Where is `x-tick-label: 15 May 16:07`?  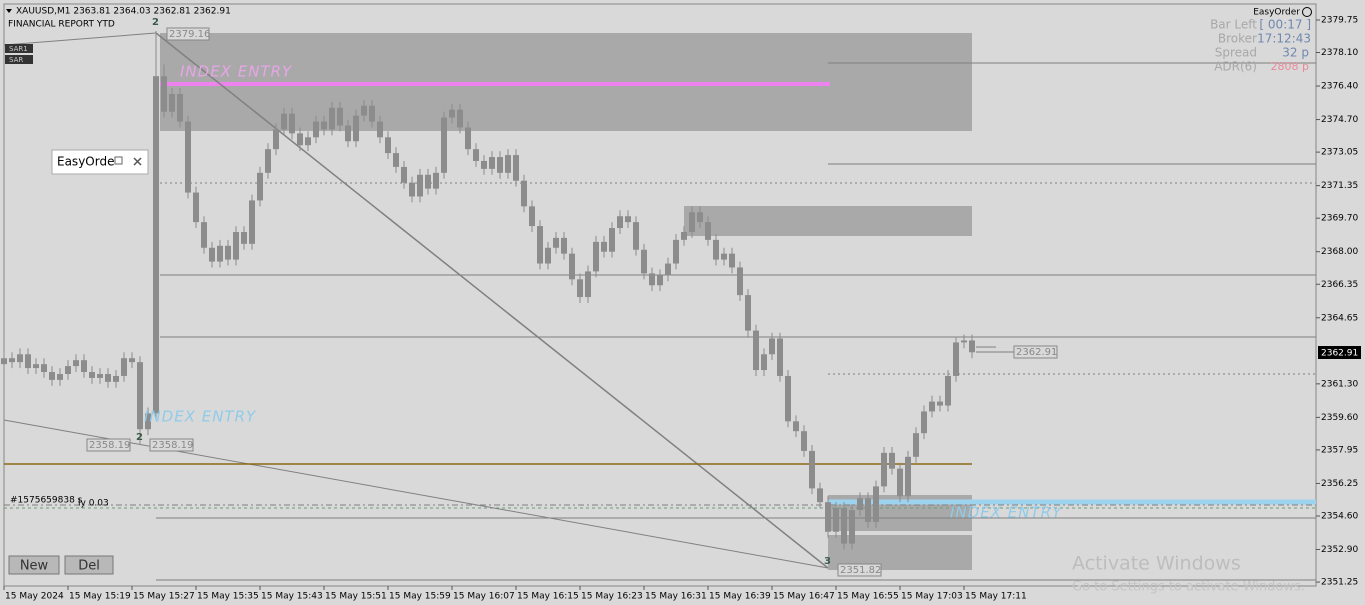 x-tick-label: 15 May 16:07 is located at coordinates (484, 597).